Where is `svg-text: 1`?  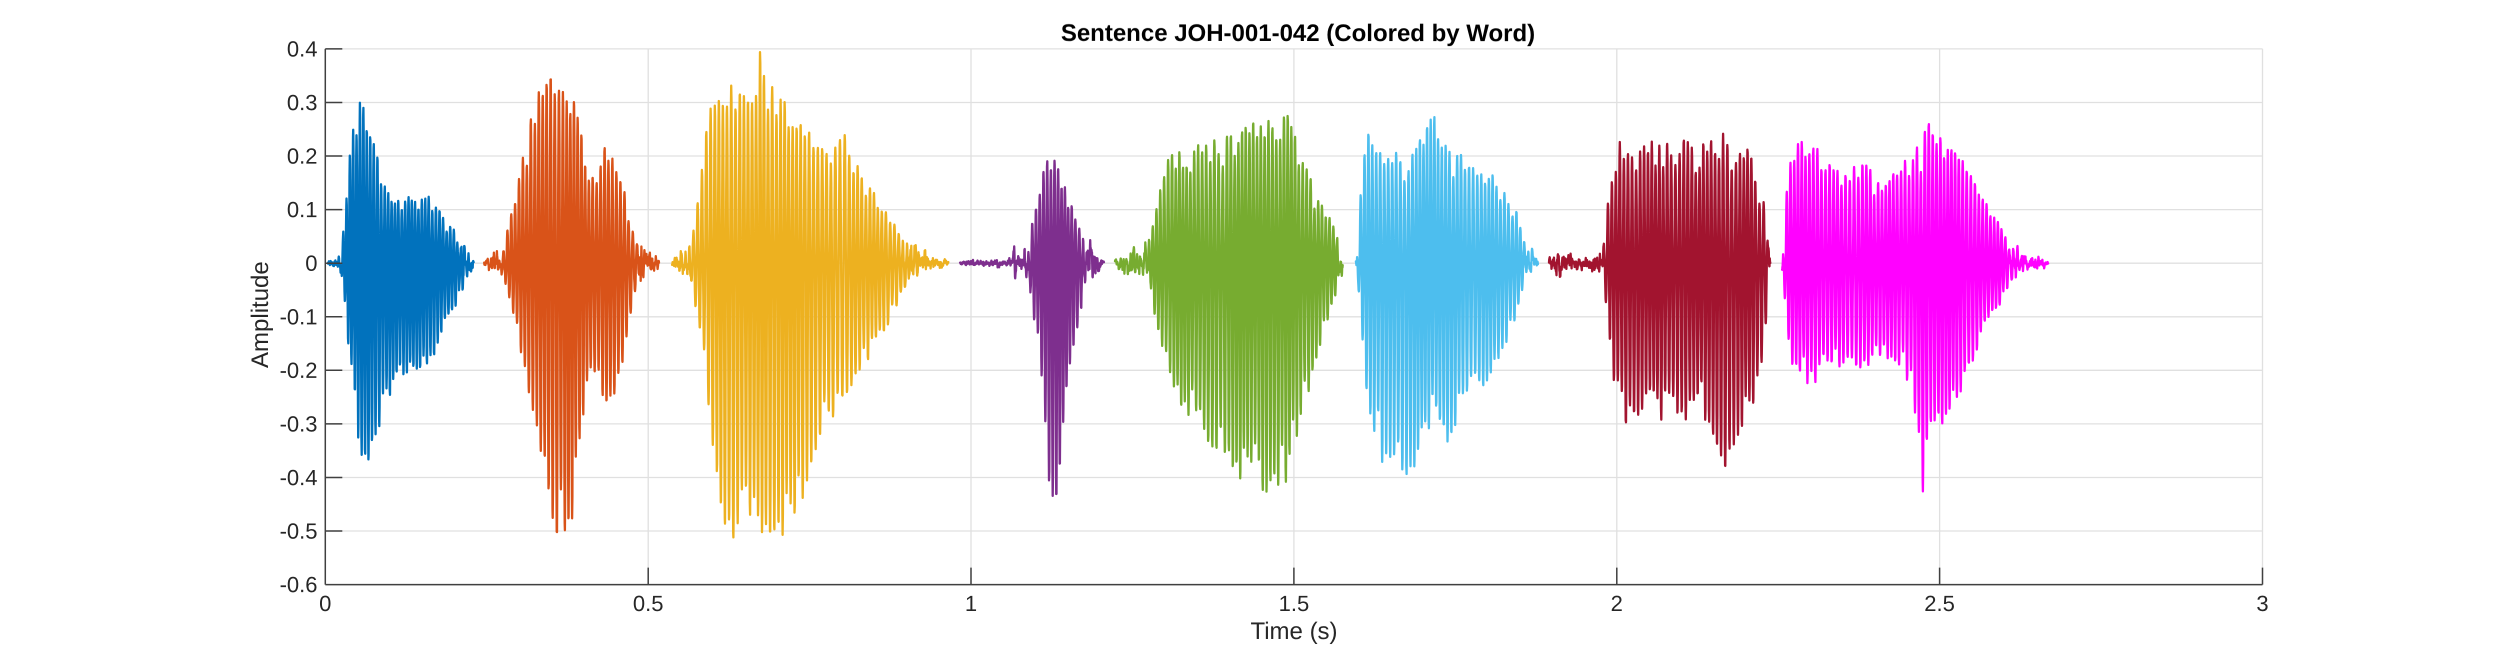 svg-text: 1 is located at coordinates (971, 603).